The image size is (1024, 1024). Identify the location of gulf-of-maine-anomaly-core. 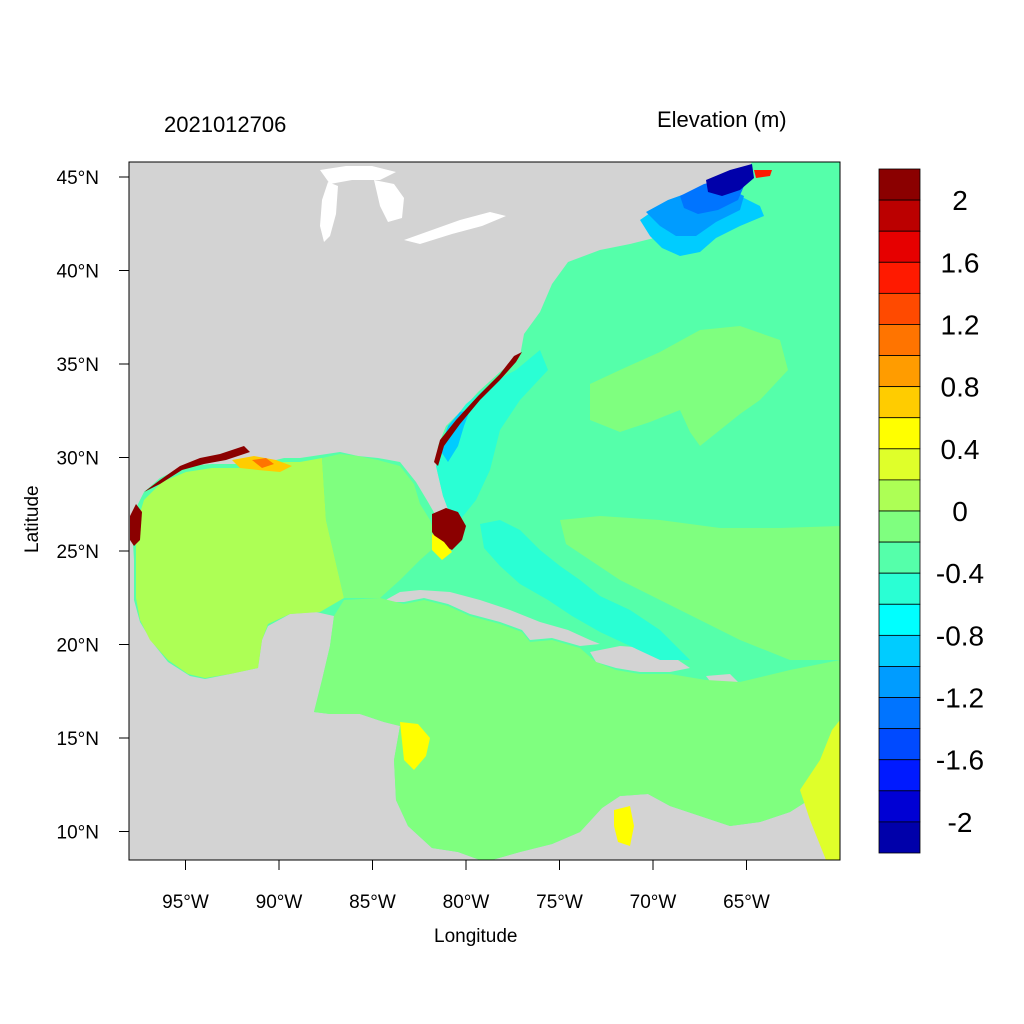
(730, 180).